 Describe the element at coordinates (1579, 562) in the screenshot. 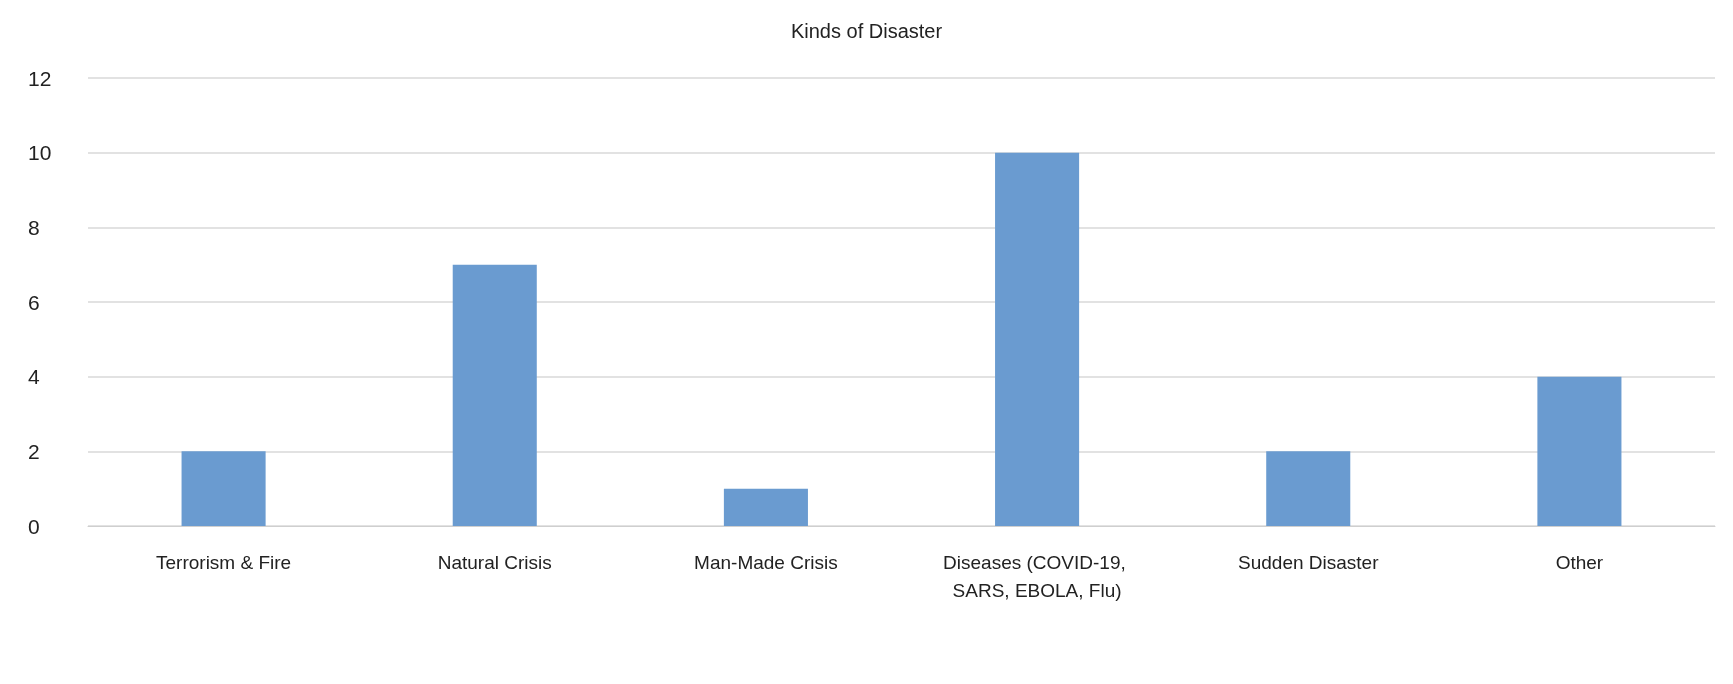

I see `x-tick-label: Other` at that location.